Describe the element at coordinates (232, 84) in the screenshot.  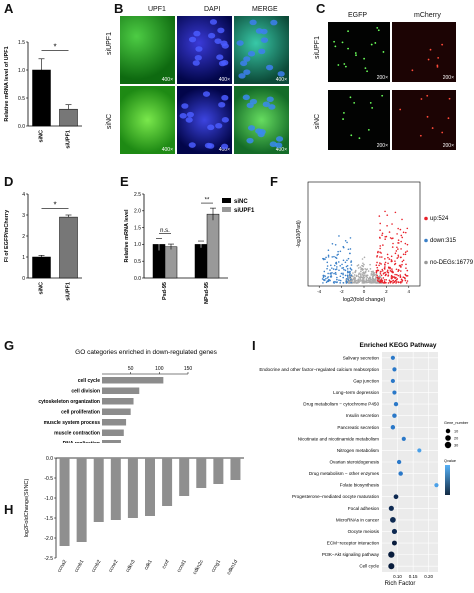
I see `nuclei-overlay` at that location.